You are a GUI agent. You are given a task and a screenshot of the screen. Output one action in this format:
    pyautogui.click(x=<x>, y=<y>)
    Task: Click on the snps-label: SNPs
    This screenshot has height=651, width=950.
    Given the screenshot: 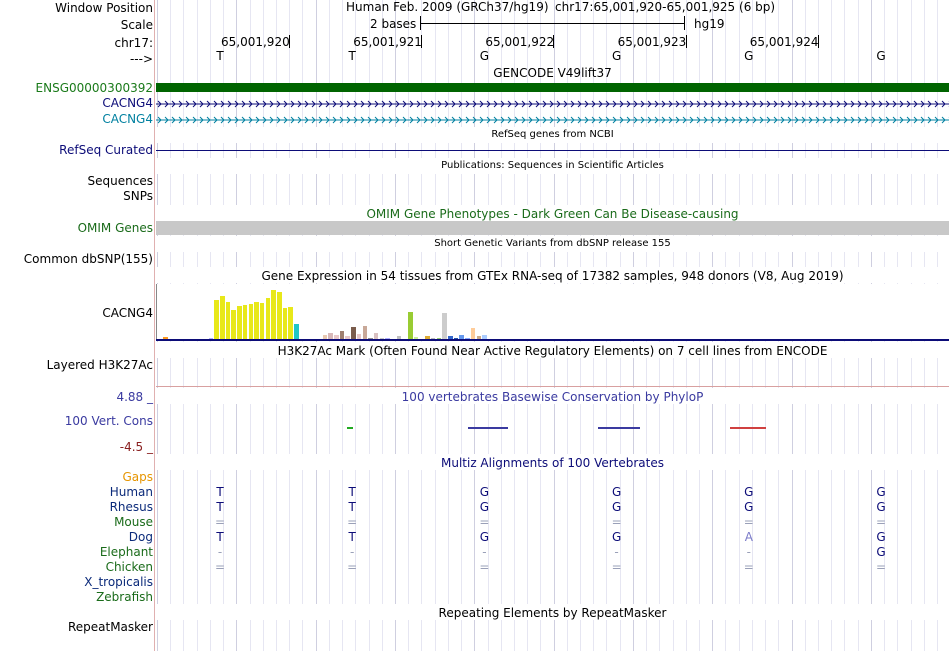 What is the action you would take?
    pyautogui.click(x=138, y=196)
    